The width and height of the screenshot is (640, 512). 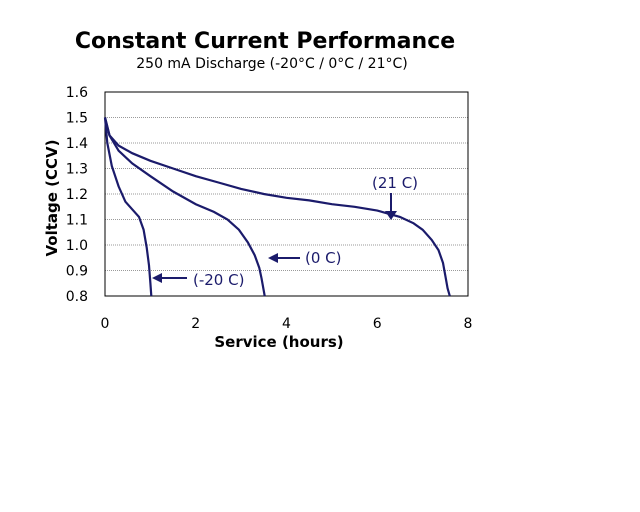 What do you see at coordinates (468, 324) in the screenshot?
I see `x-tick-label: 8` at bounding box center [468, 324].